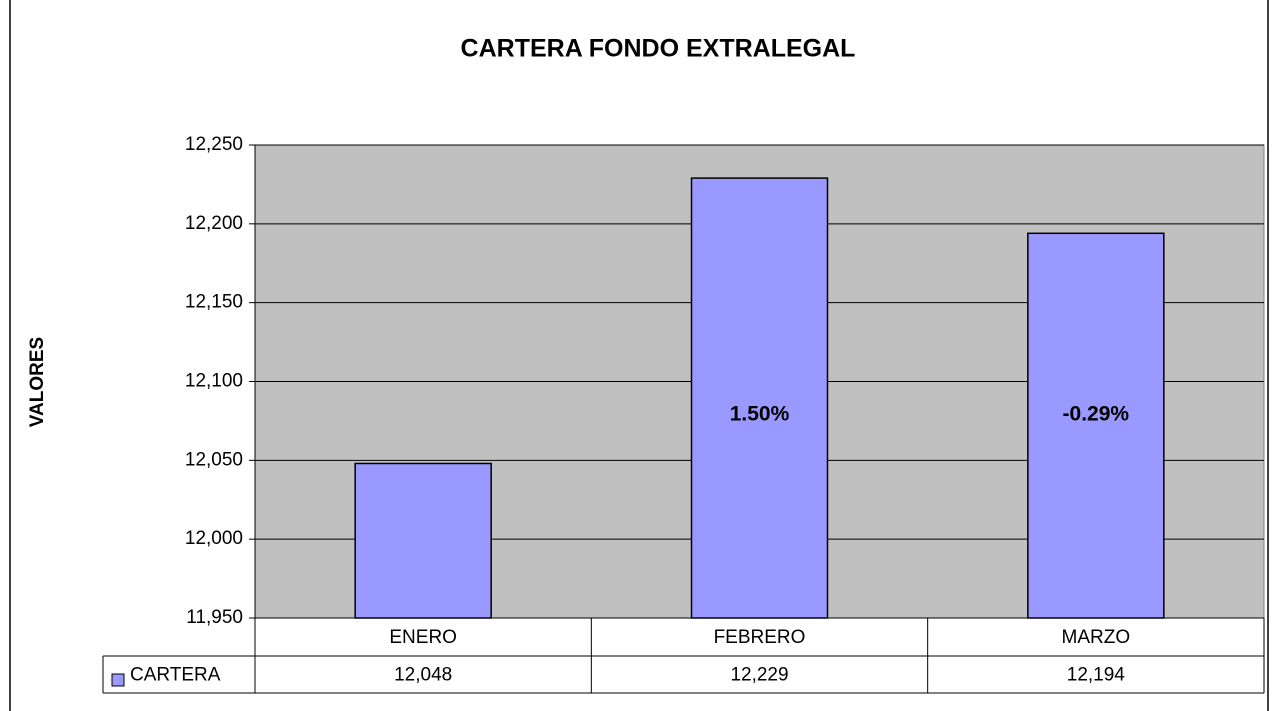 Image resolution: width=1276 pixels, height=711 pixels. I want to click on chart-title: CARTERA FONDO EXTRALEGAL, so click(658, 49).